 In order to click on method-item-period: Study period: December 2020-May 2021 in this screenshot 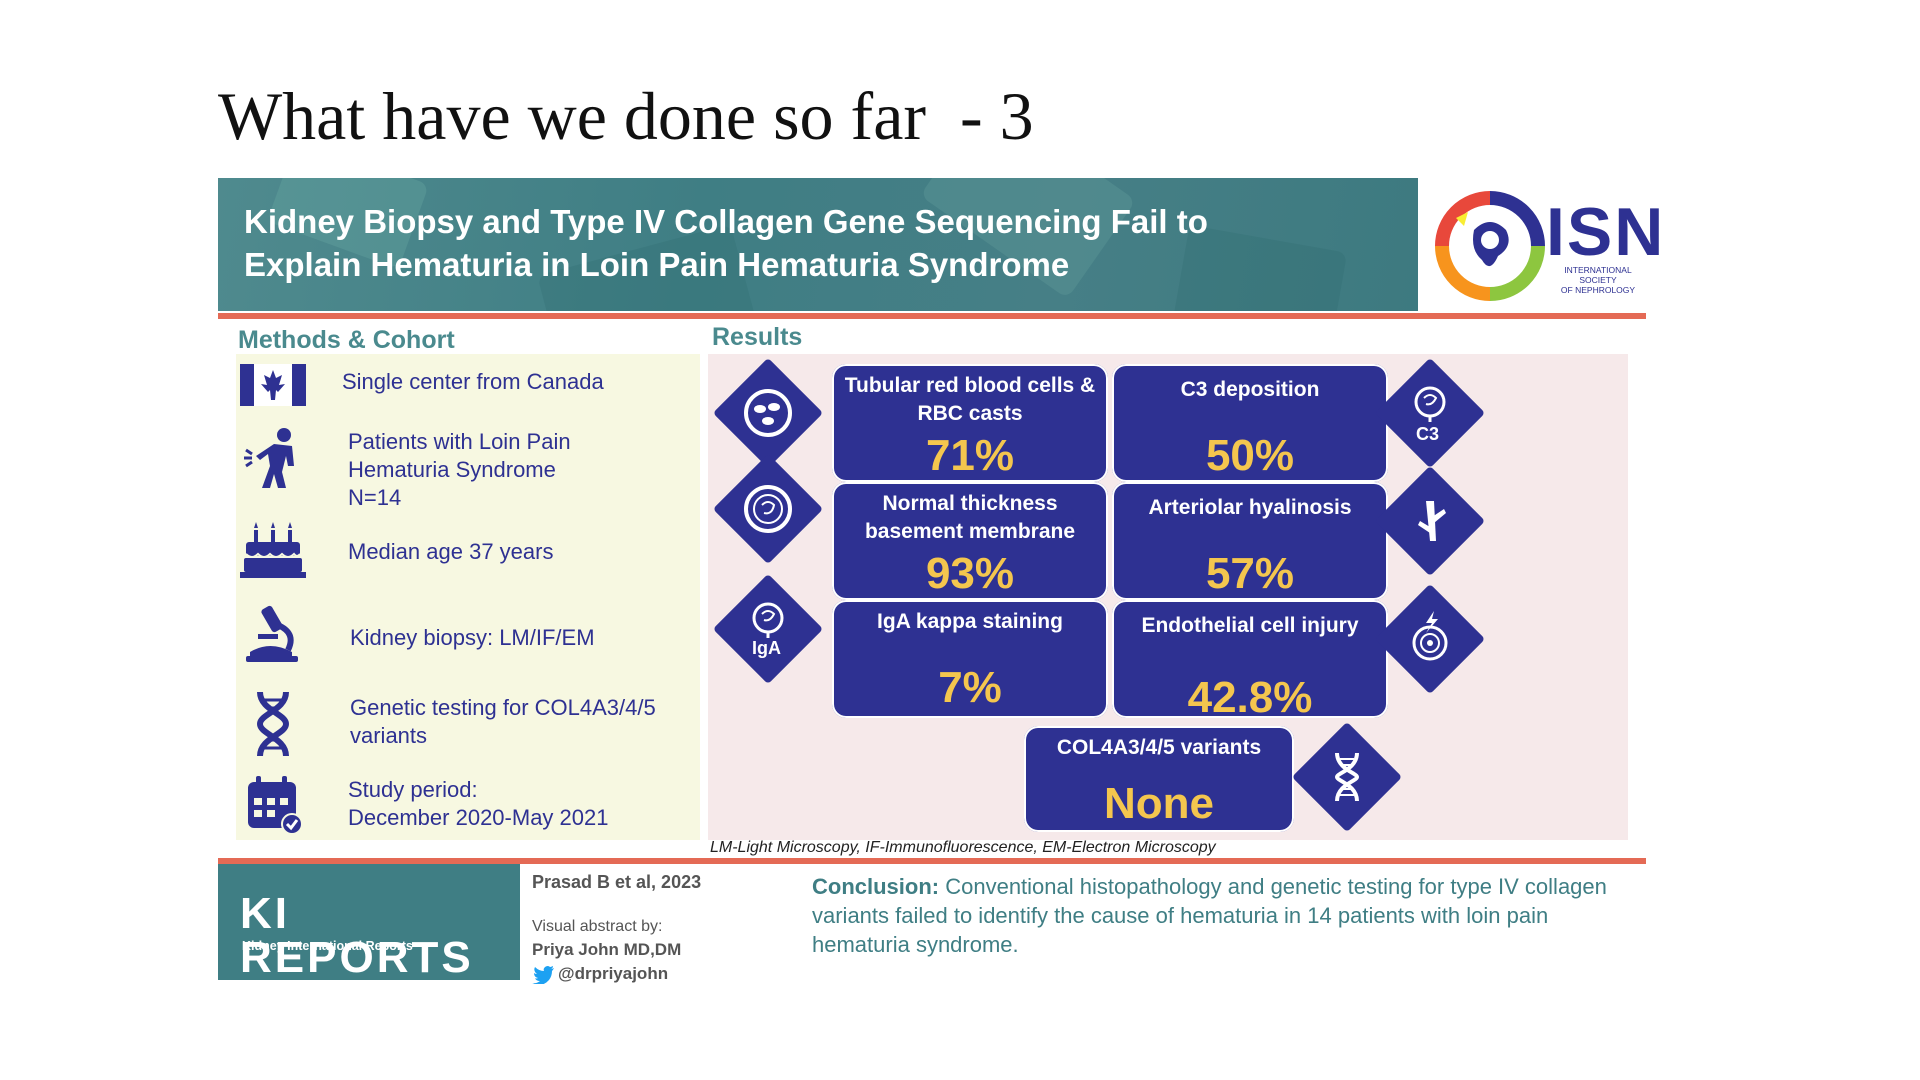, I will do `click(468, 804)`.